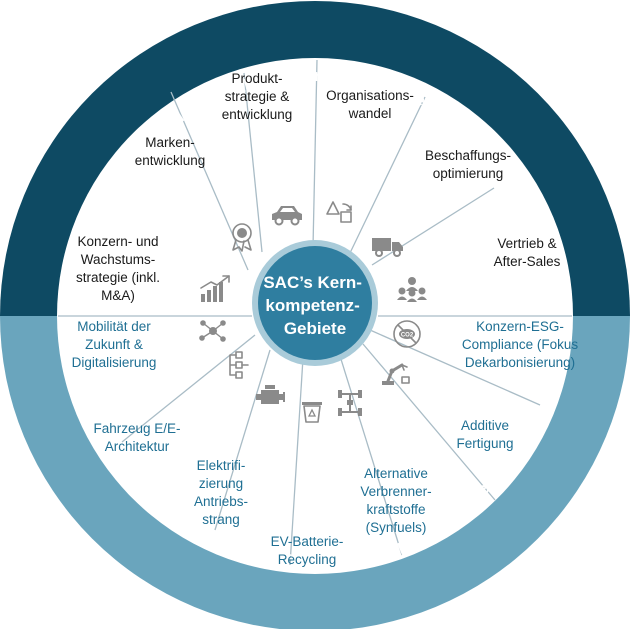  I want to click on segment-label-line: Dekarbonisierung), so click(520, 362).